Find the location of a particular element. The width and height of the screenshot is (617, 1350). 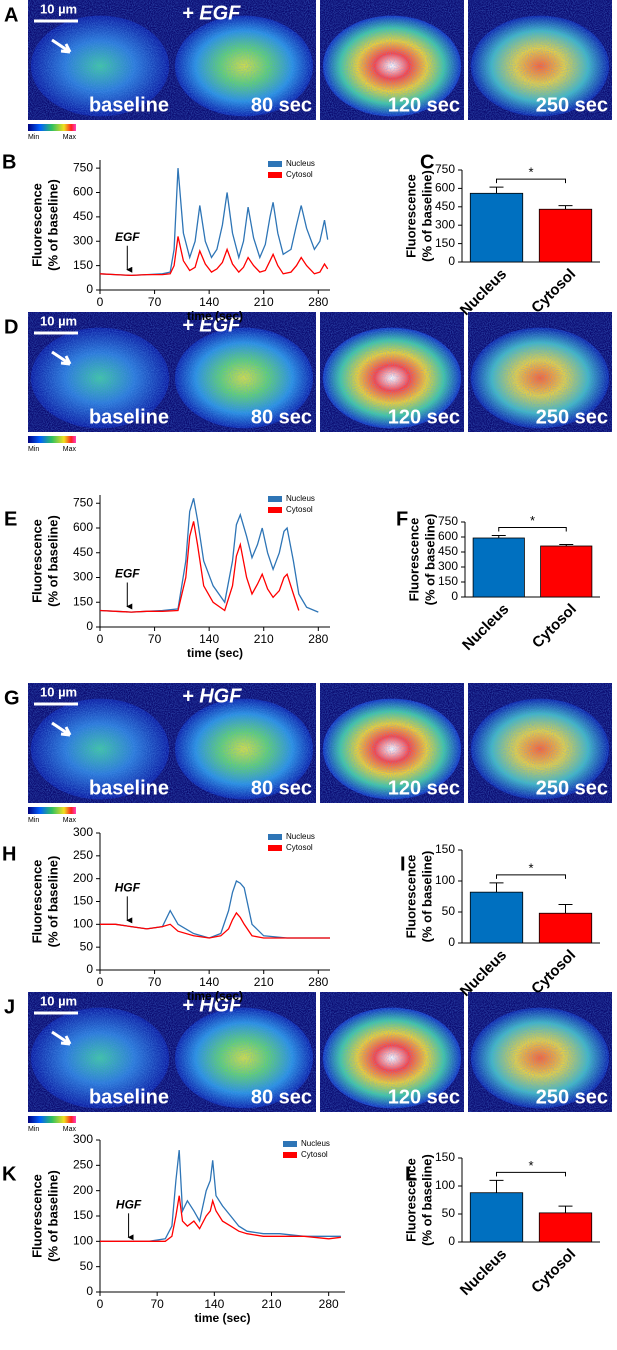

time-label: 80 sec is located at coordinates (281, 1097).